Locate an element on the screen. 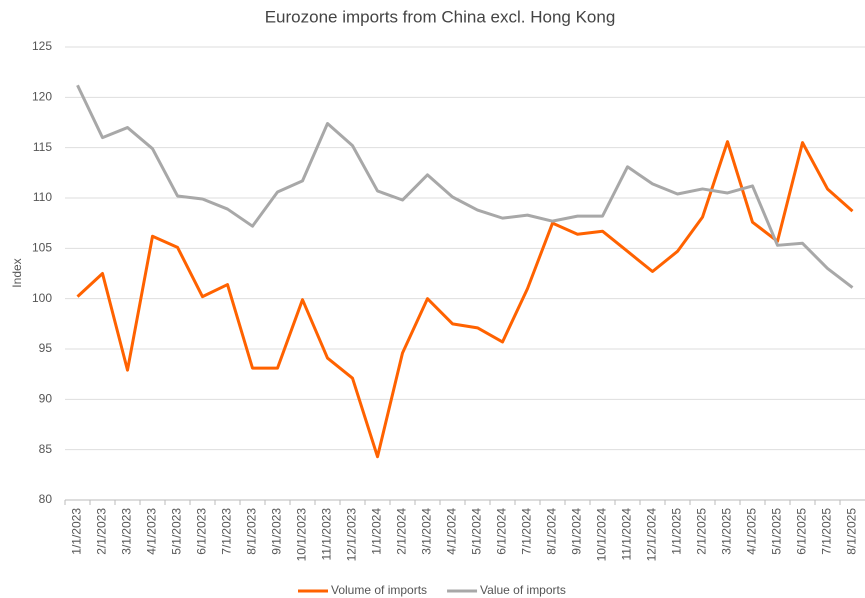 The width and height of the screenshot is (865, 598). x-tick-label: 1/1/2024 is located at coordinates (377, 531).